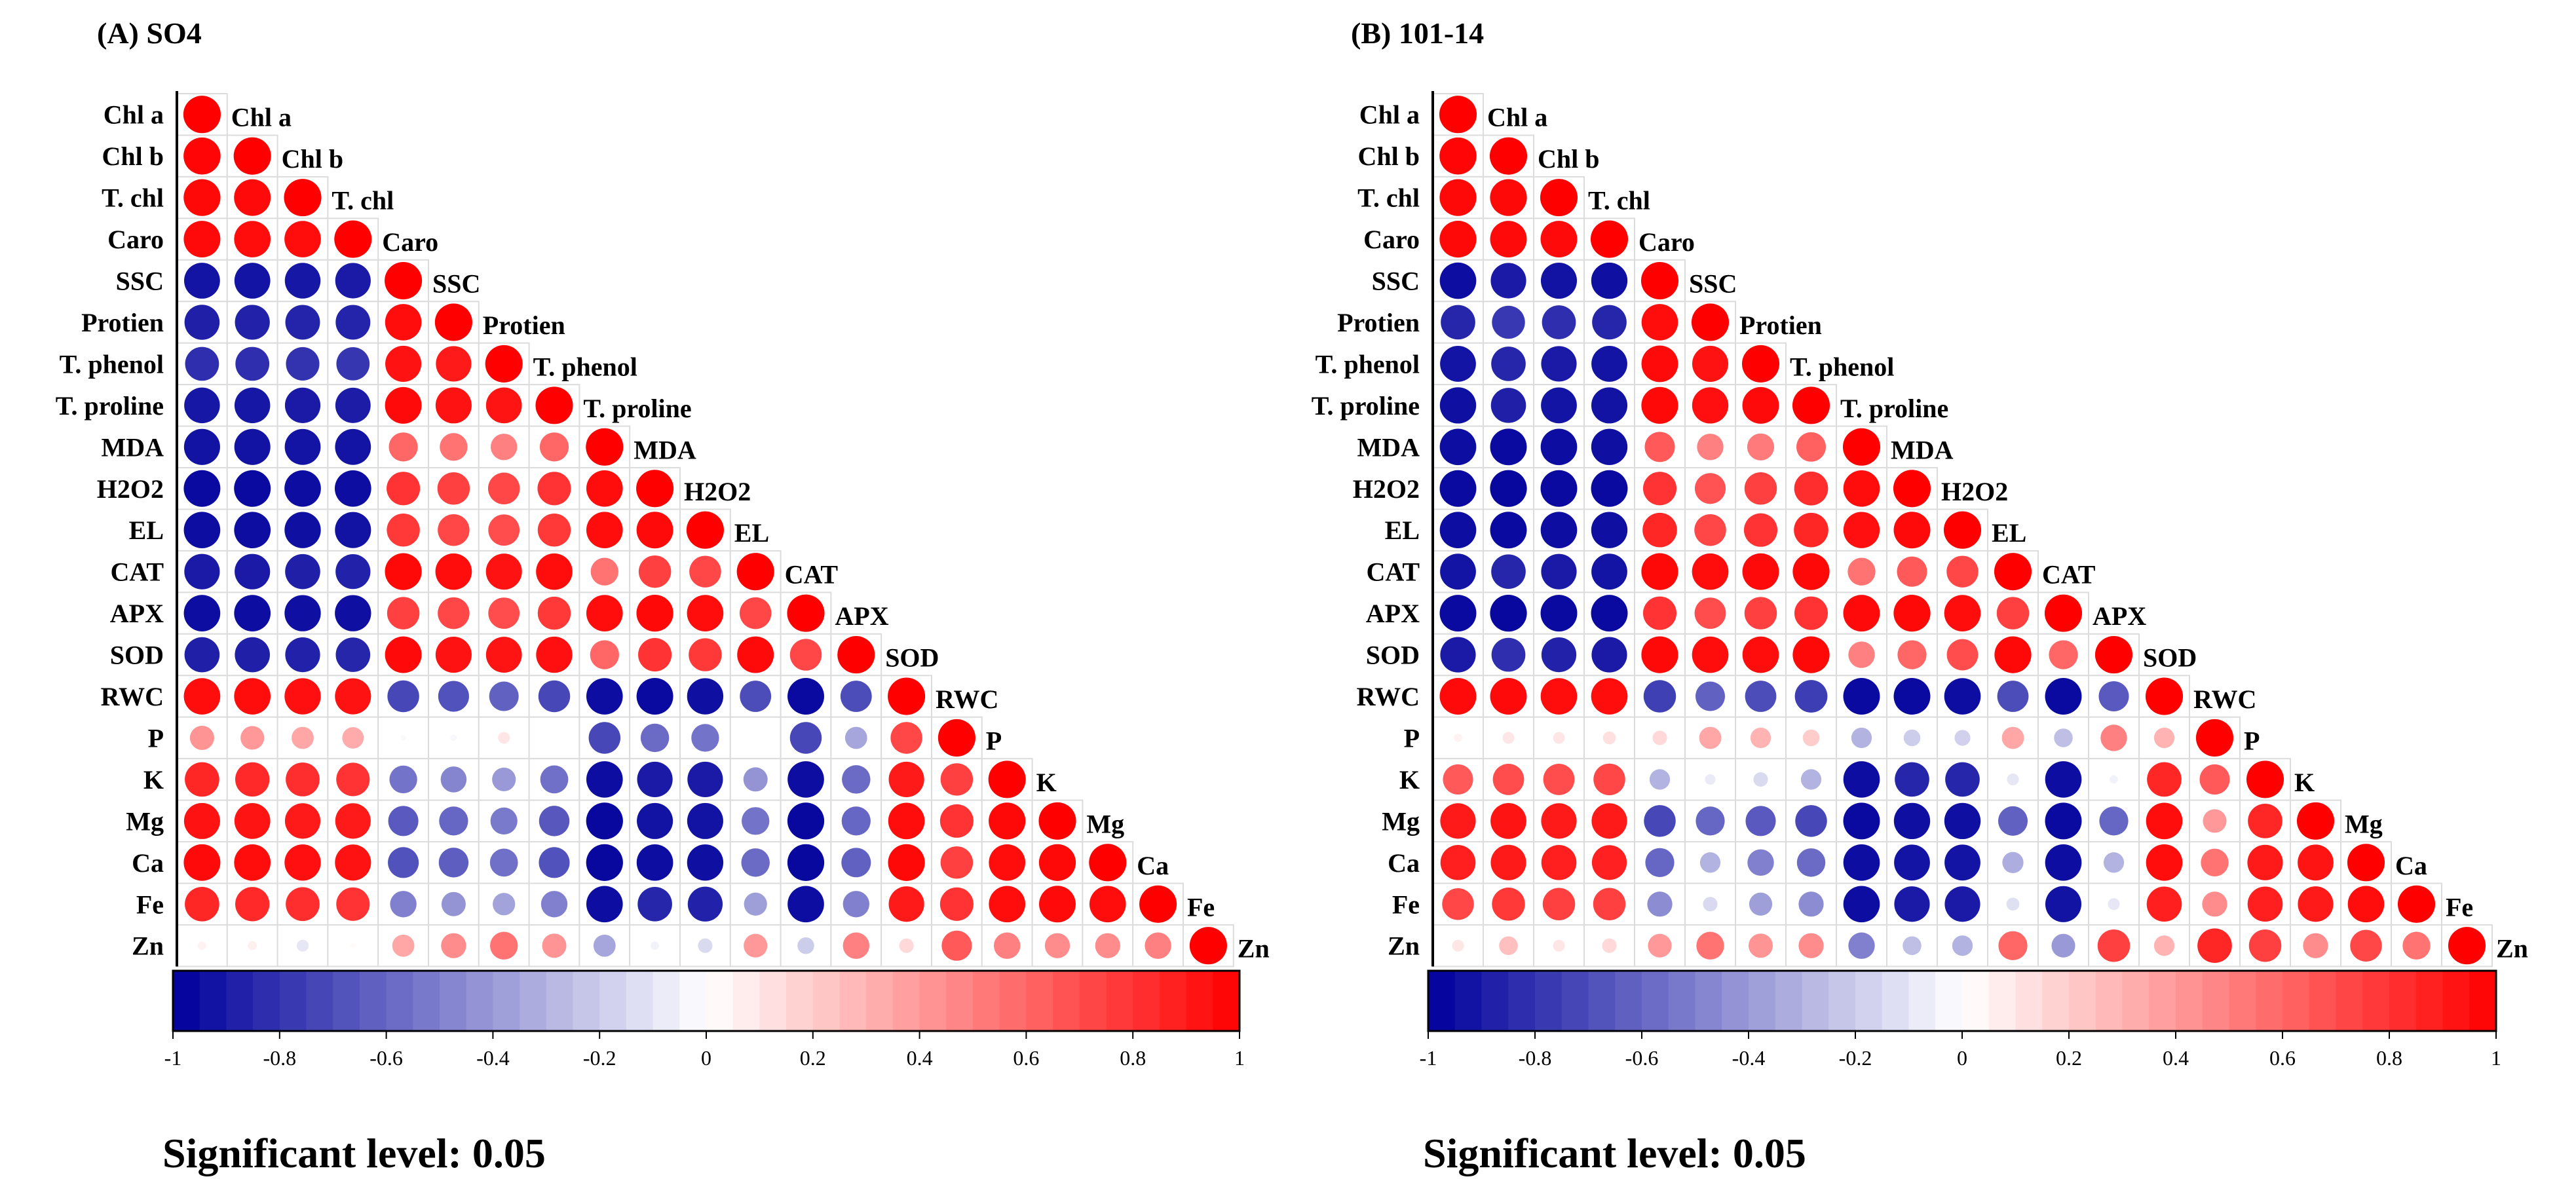 The image size is (2576, 1200). I want to click on colorbar-ticks: -1 -0.8 -0.6 -0.4 -0.2 0 0.2 0.4 0.6 0.8 1, so click(705, 1050).